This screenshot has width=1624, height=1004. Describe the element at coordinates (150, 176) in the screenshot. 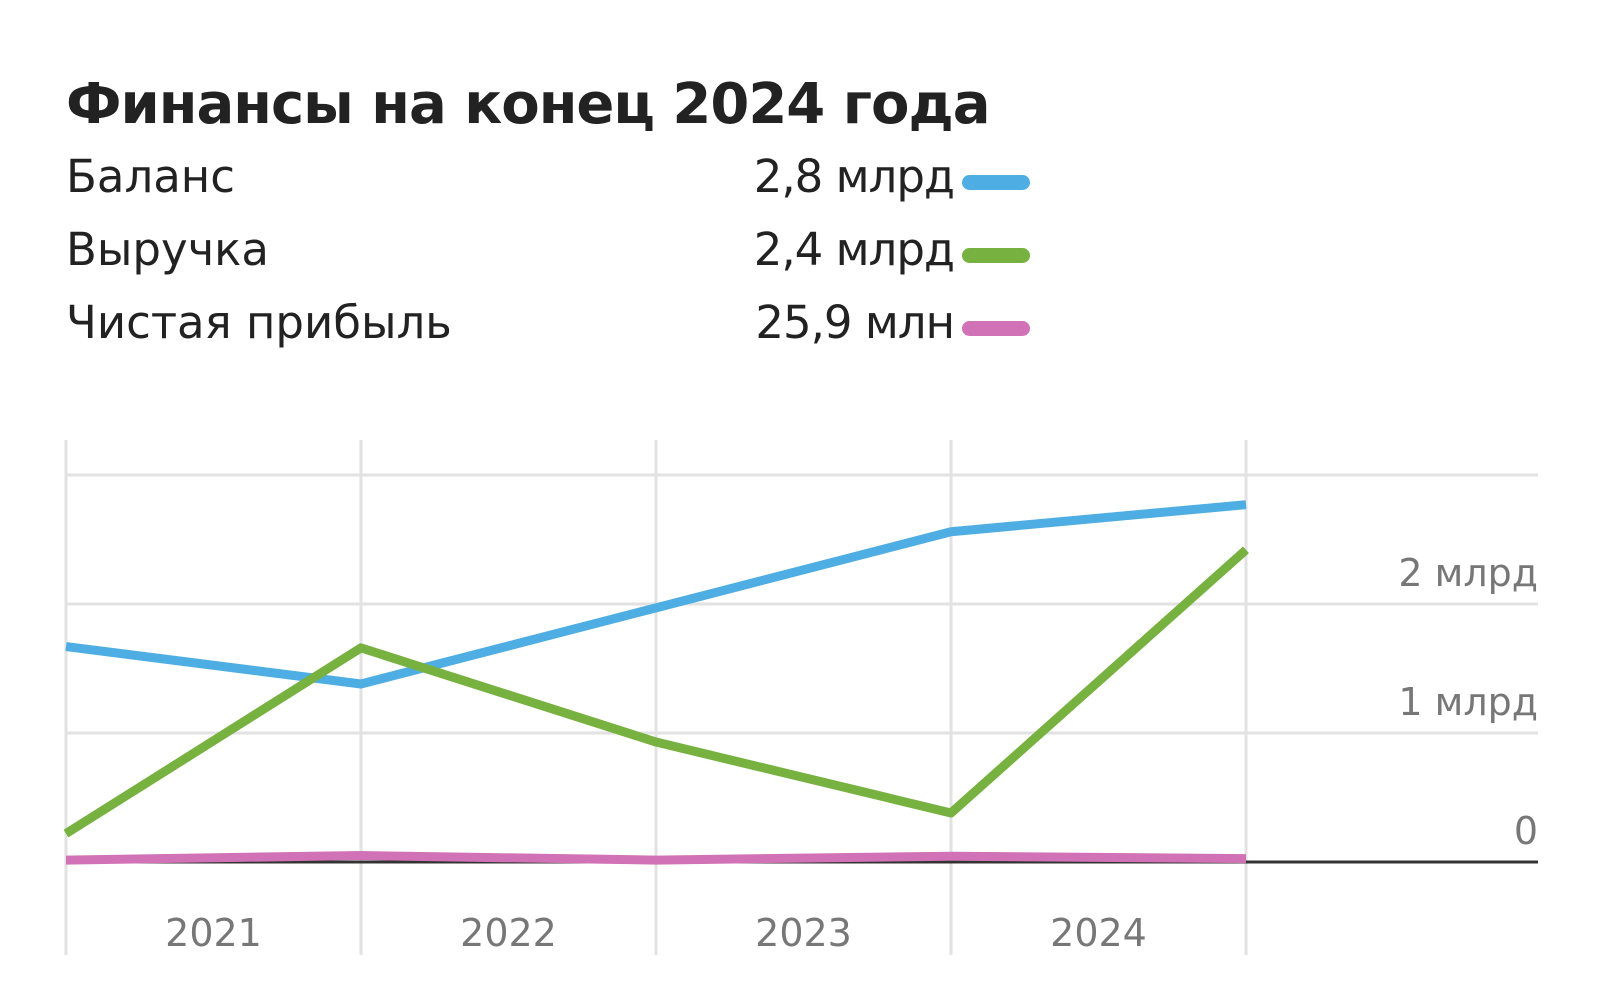

I see `legend-label: Баланс` at that location.